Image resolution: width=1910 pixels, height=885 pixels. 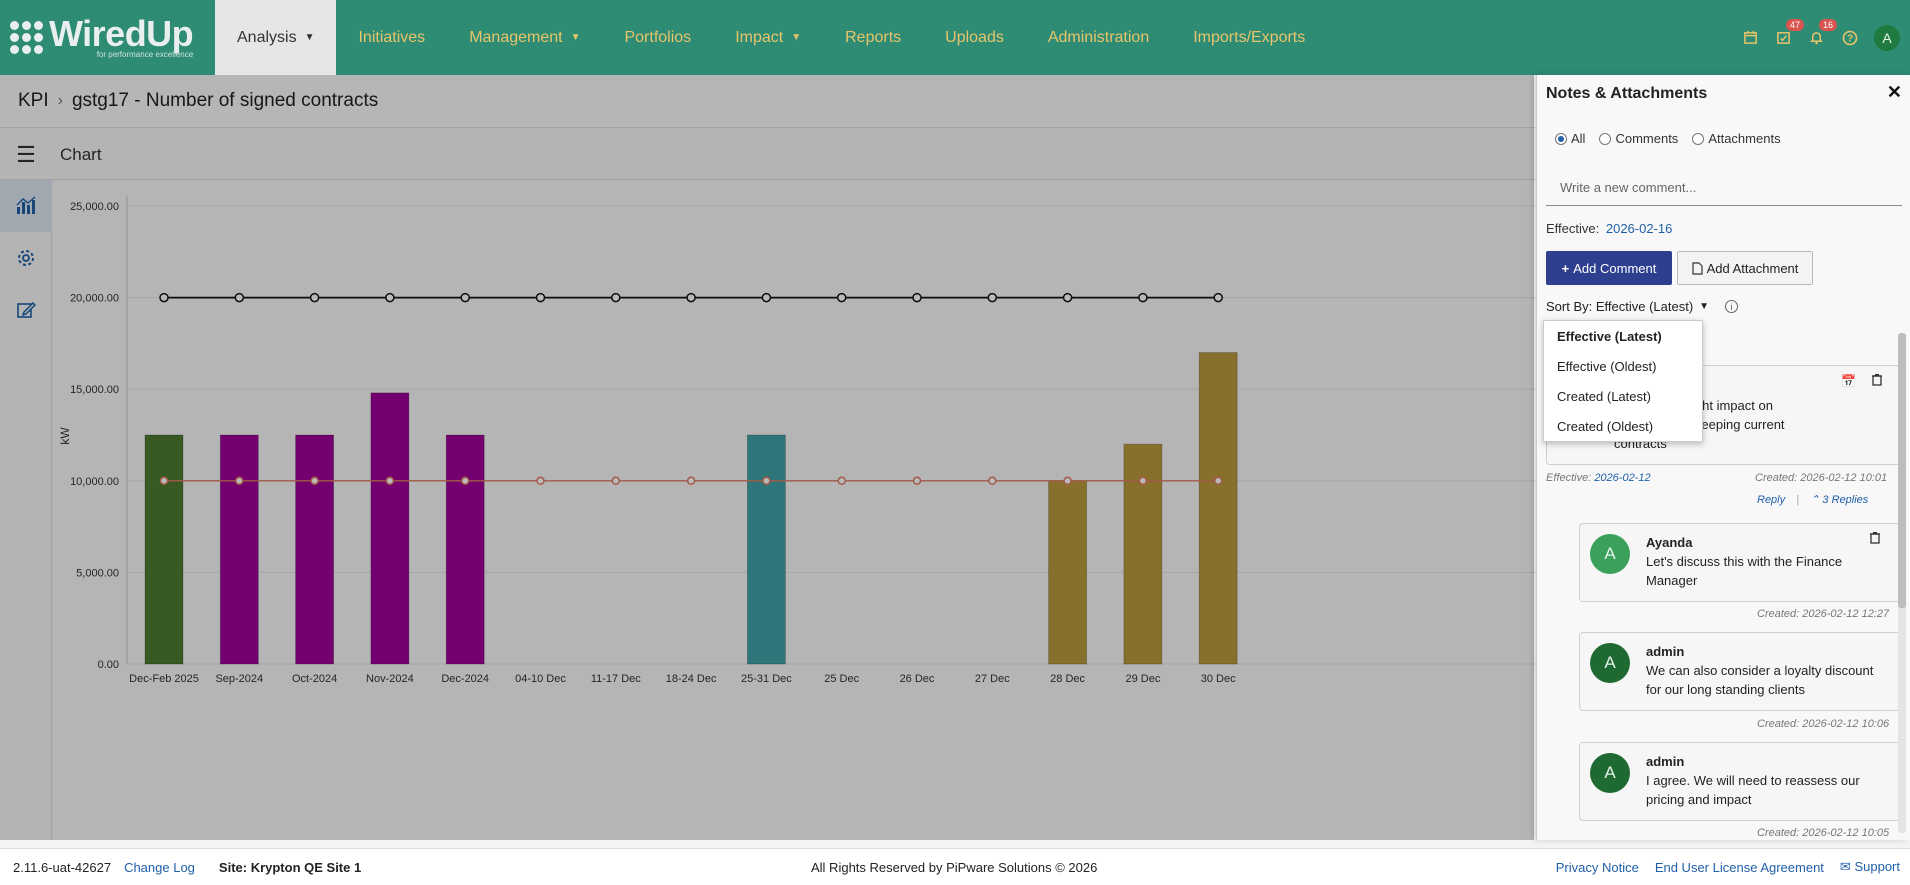 I want to click on nav-portfolios: Portfolios, so click(x=657, y=37).